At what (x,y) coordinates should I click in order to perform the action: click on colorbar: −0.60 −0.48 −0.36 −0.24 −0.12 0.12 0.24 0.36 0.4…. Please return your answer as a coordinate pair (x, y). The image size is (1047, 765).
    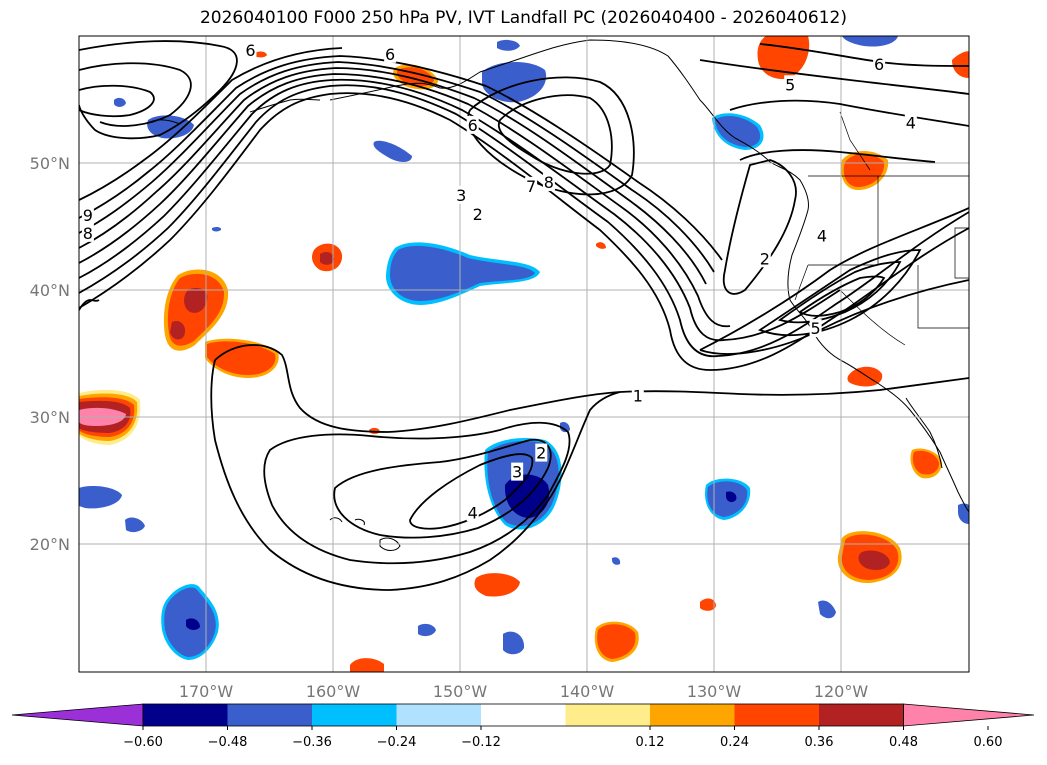
    Looking at the image, I should click on (523, 726).